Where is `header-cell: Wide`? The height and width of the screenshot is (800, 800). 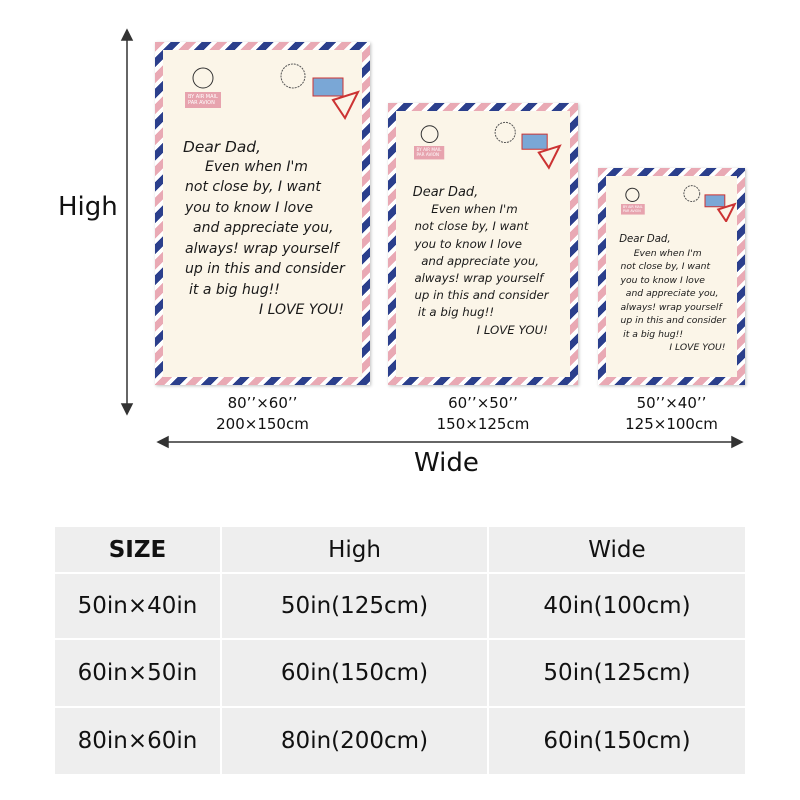
header-cell: Wide is located at coordinates (617, 549).